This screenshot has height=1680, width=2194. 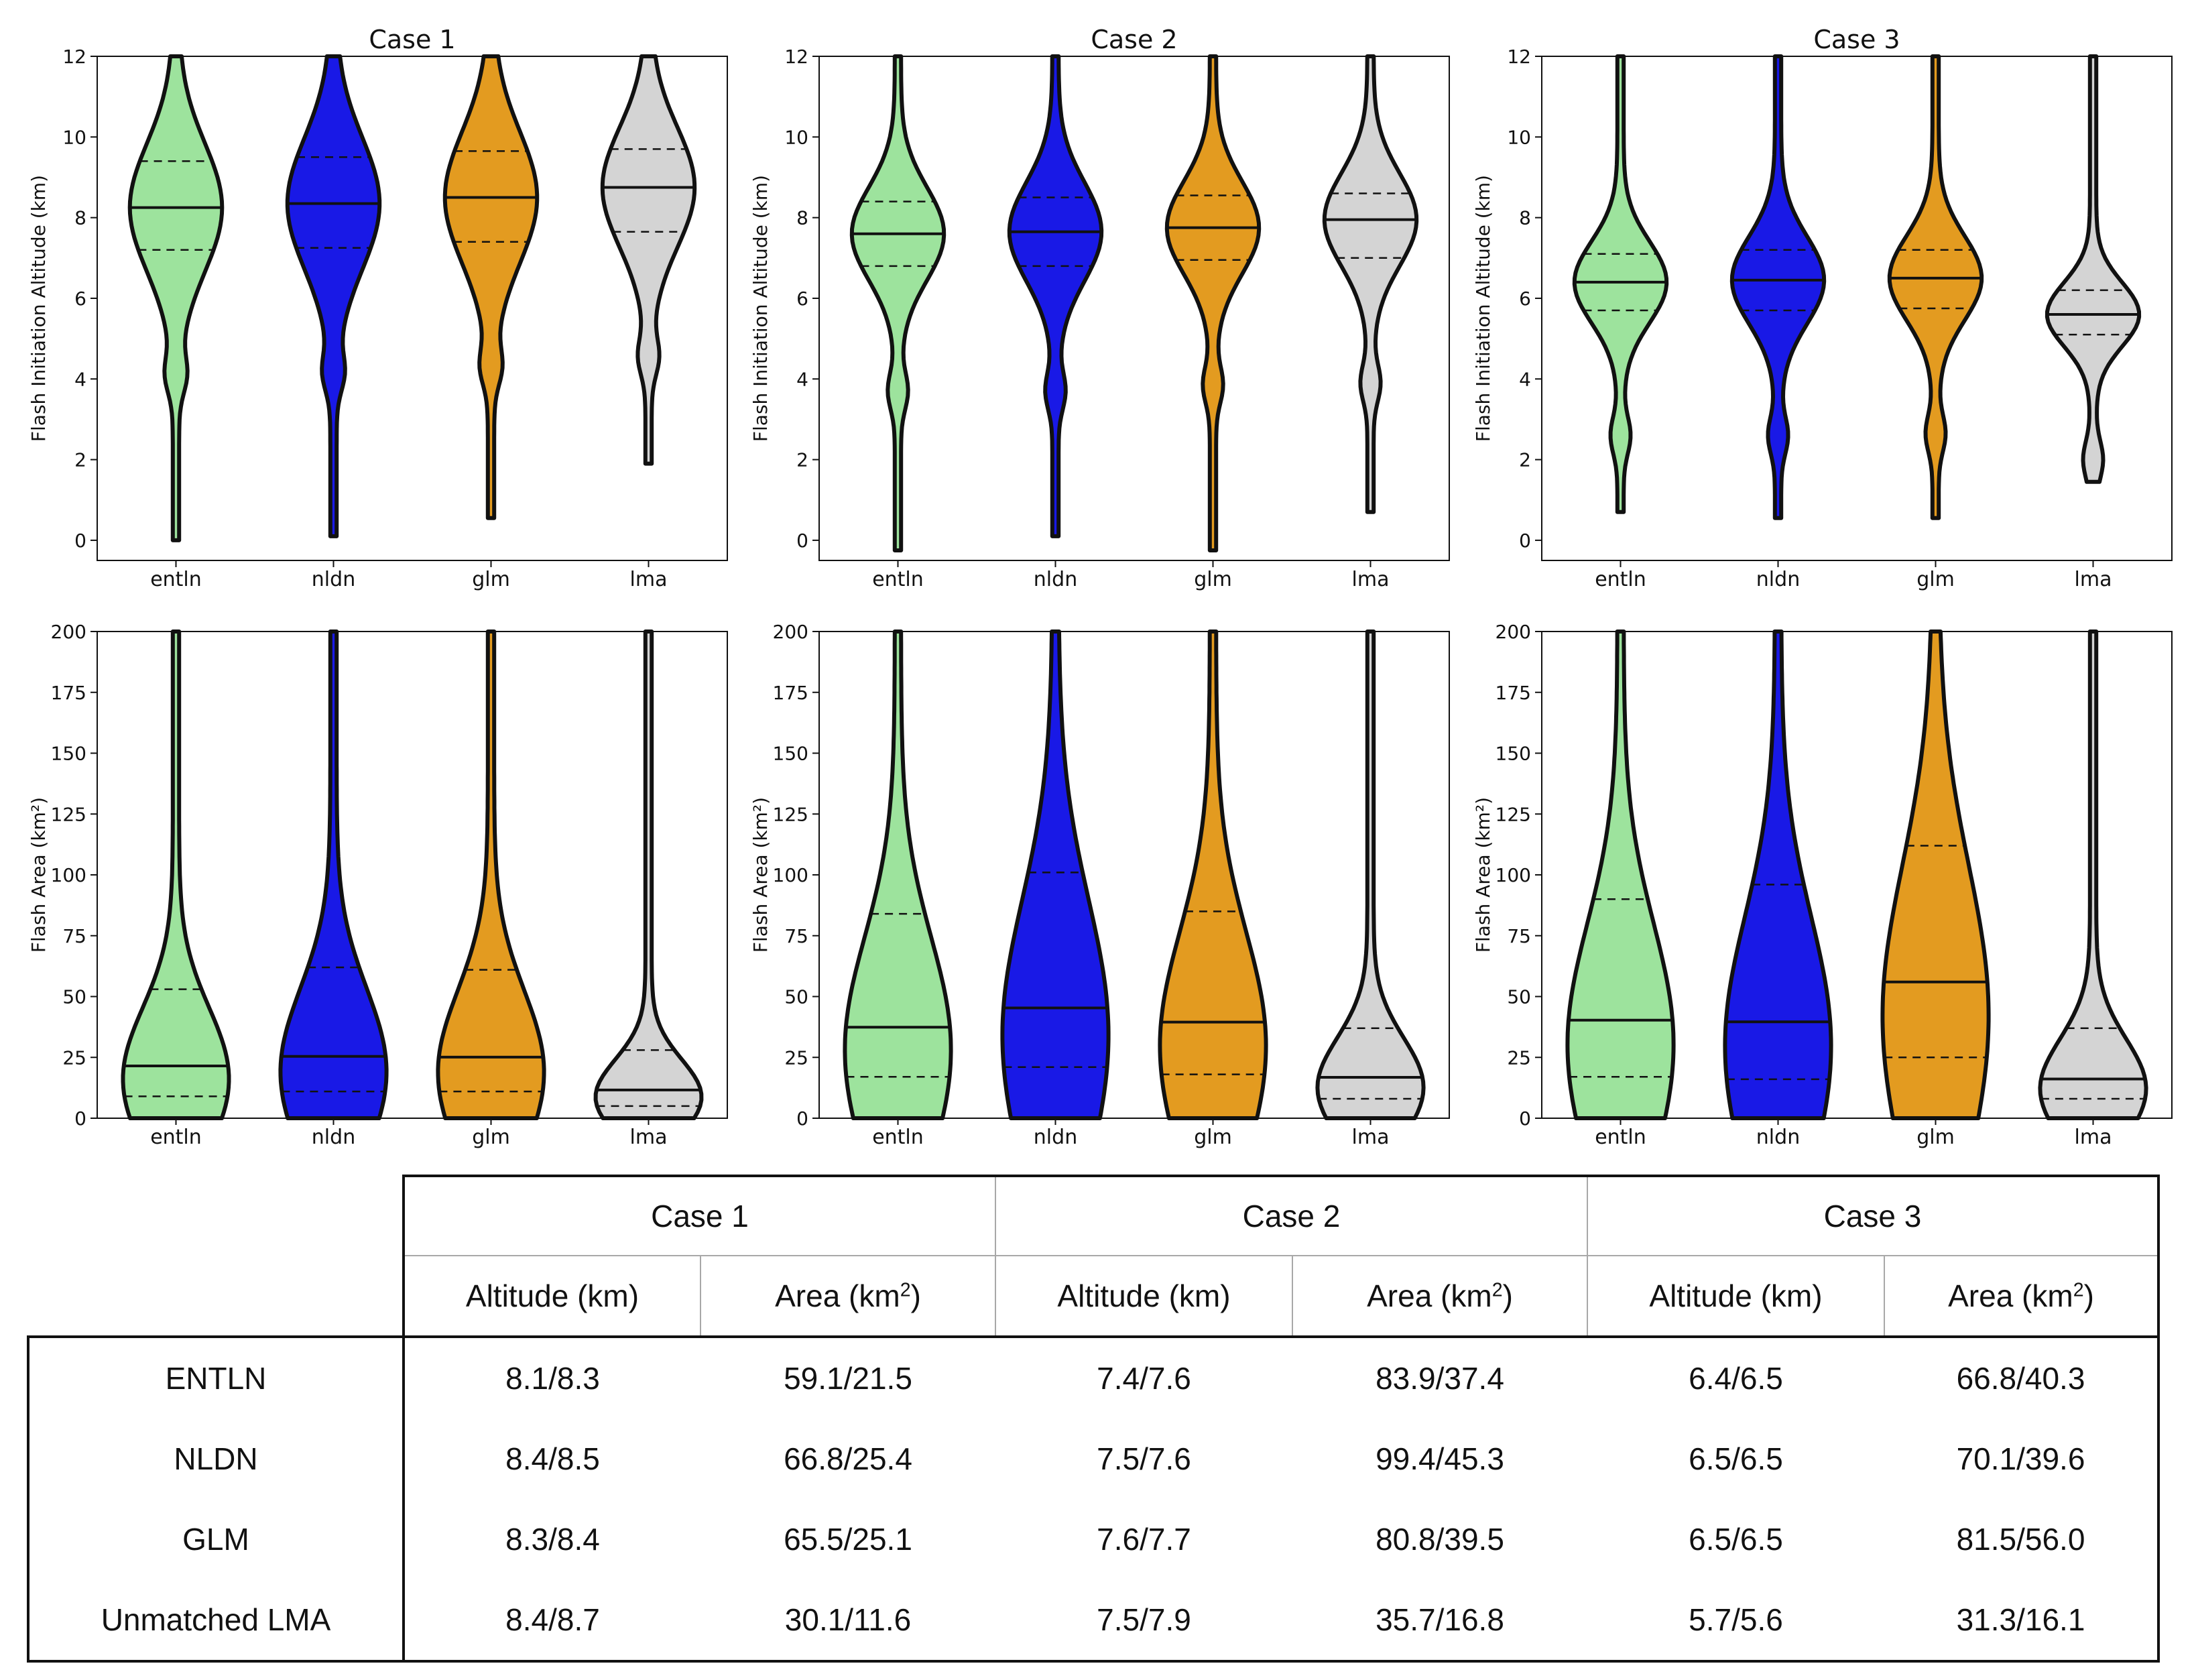 What do you see at coordinates (551, 1539) in the screenshot?
I see `table-cell: 8.3/8.4` at bounding box center [551, 1539].